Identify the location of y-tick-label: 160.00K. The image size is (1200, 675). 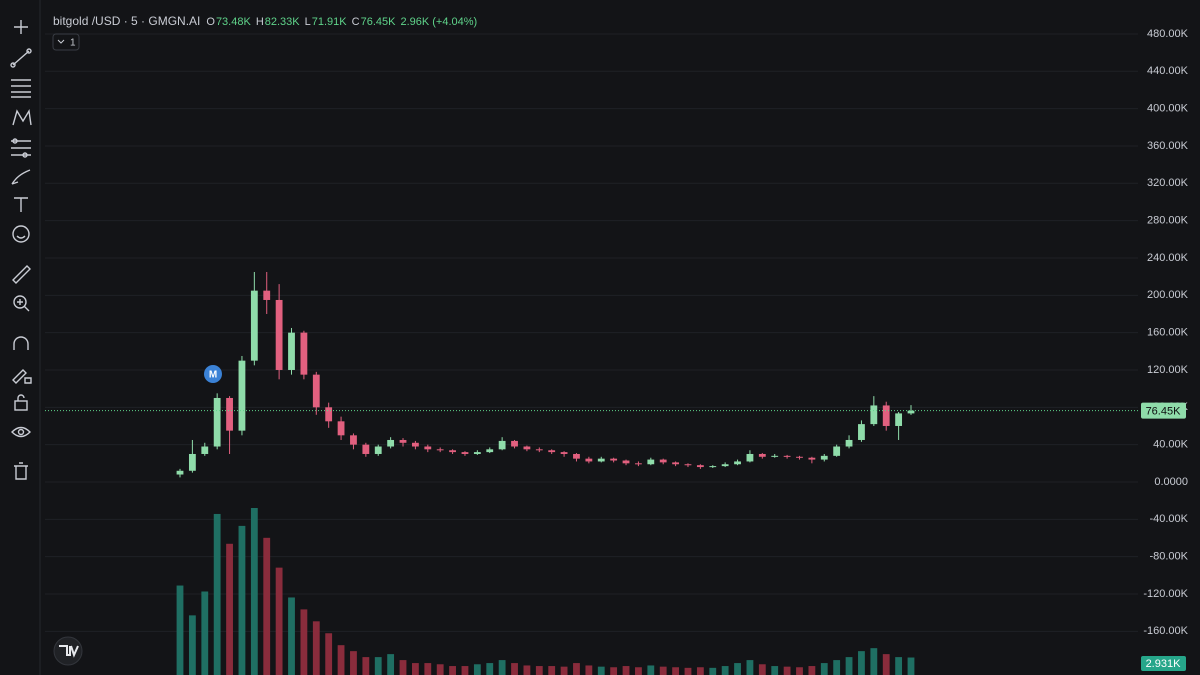
(1168, 333).